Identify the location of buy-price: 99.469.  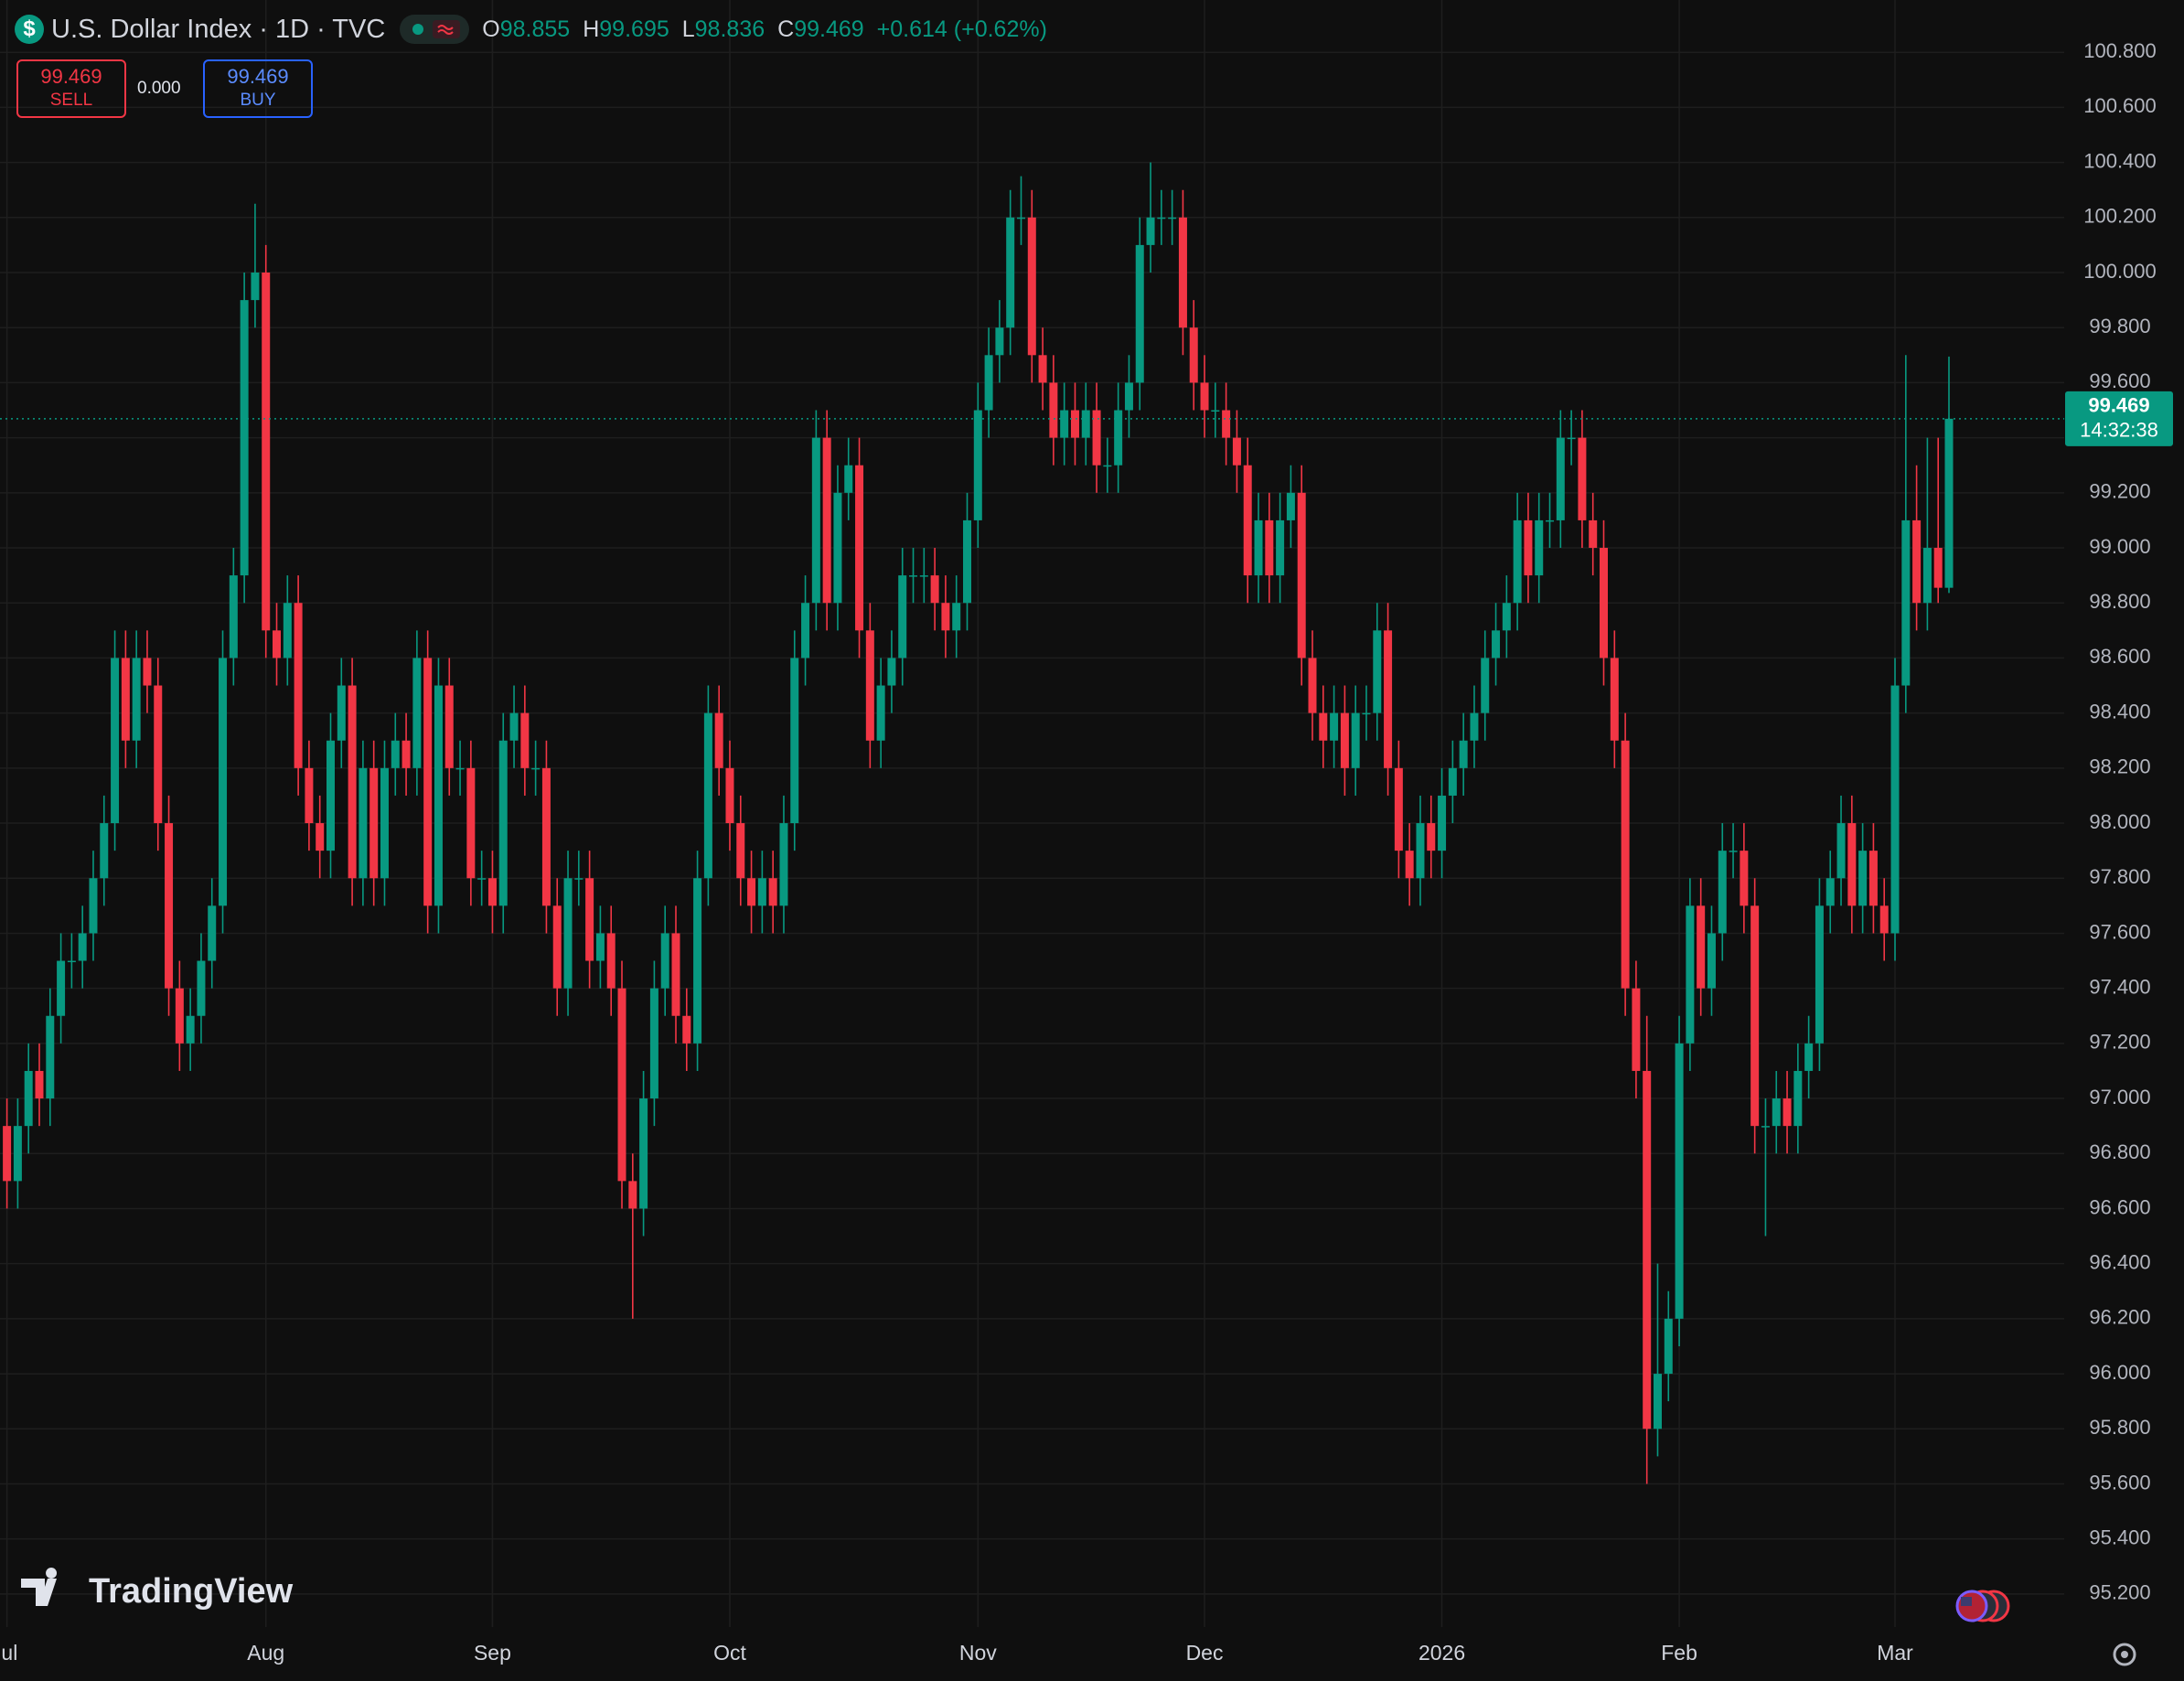
(258, 76).